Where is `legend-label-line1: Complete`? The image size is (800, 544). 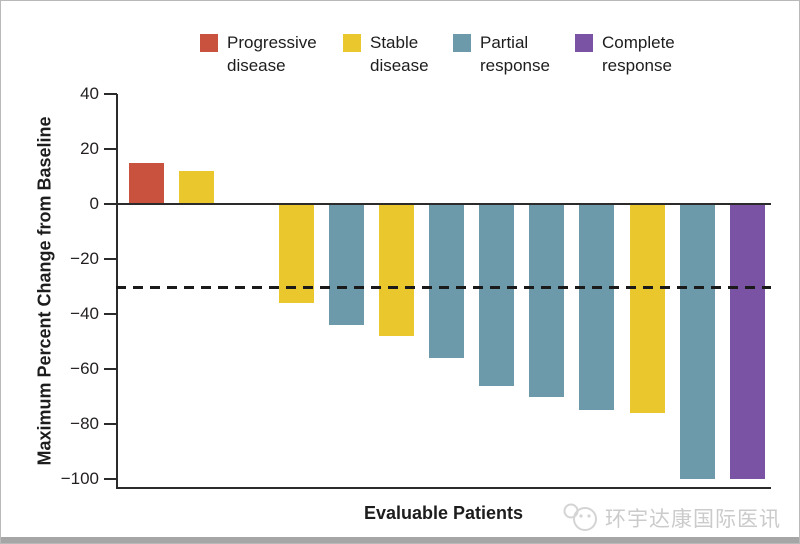
legend-label-line1: Complete is located at coordinates (638, 42).